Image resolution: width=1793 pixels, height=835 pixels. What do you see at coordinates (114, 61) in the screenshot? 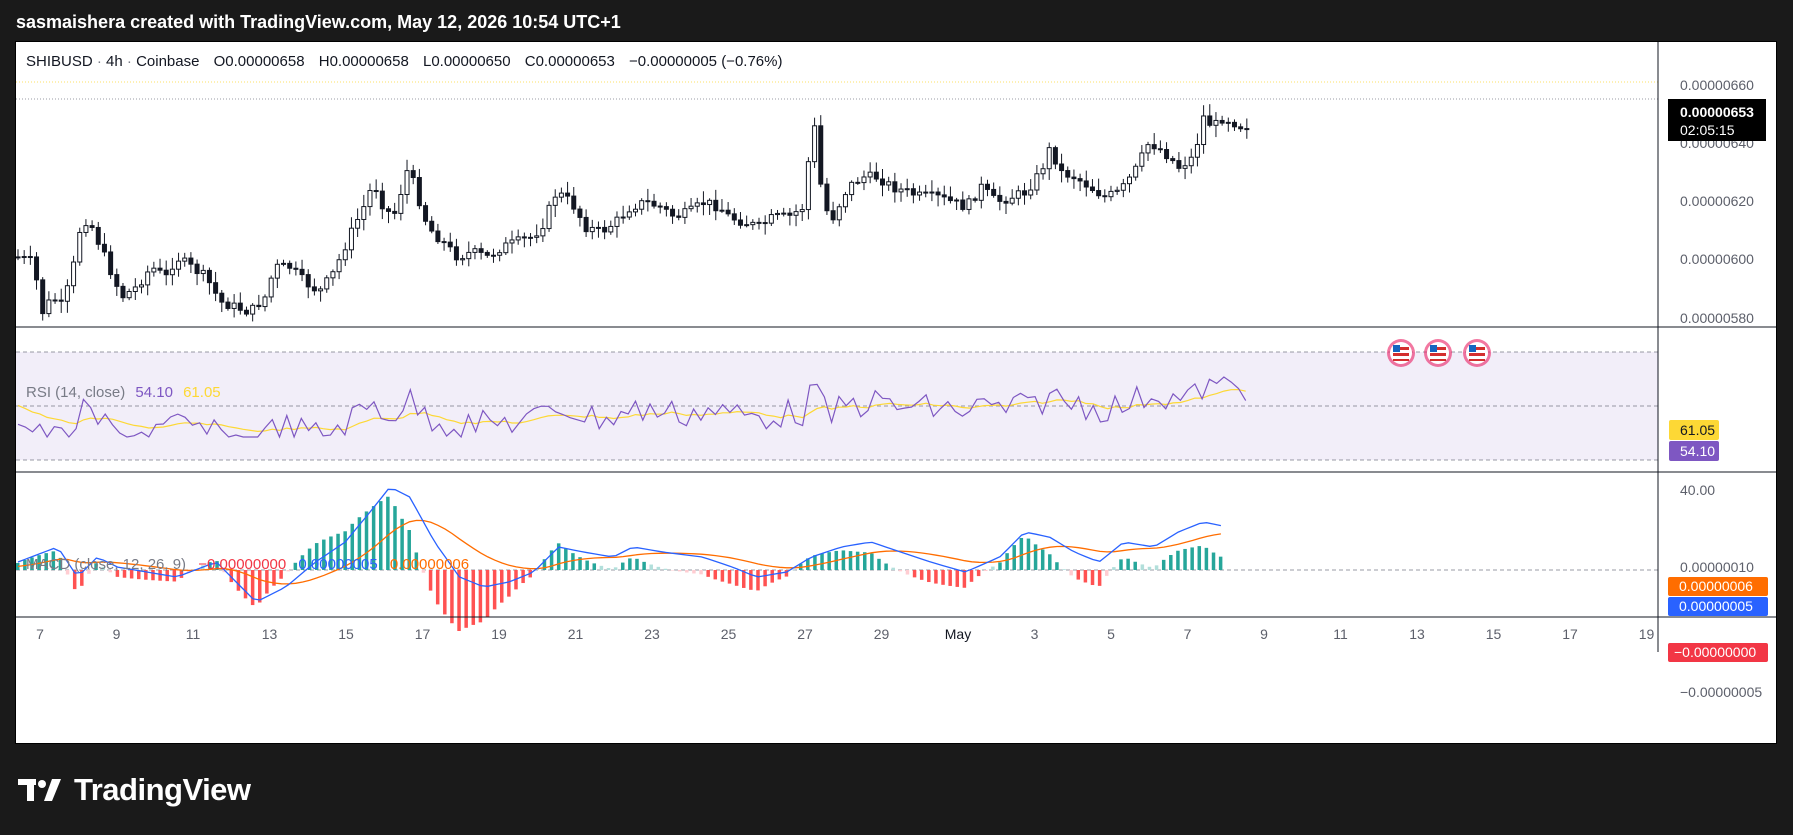
I see `interval-label: 4h` at bounding box center [114, 61].